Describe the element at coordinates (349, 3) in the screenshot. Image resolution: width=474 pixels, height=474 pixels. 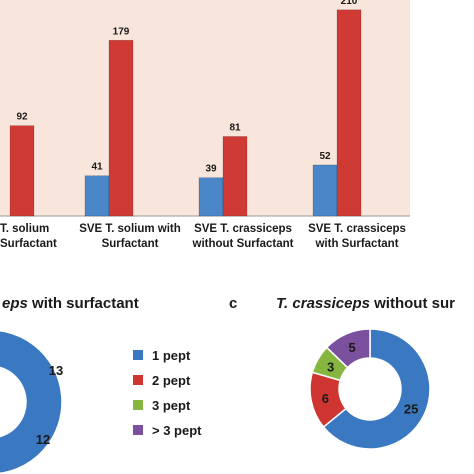
I see `bar-value-label-3-1: 210` at that location.